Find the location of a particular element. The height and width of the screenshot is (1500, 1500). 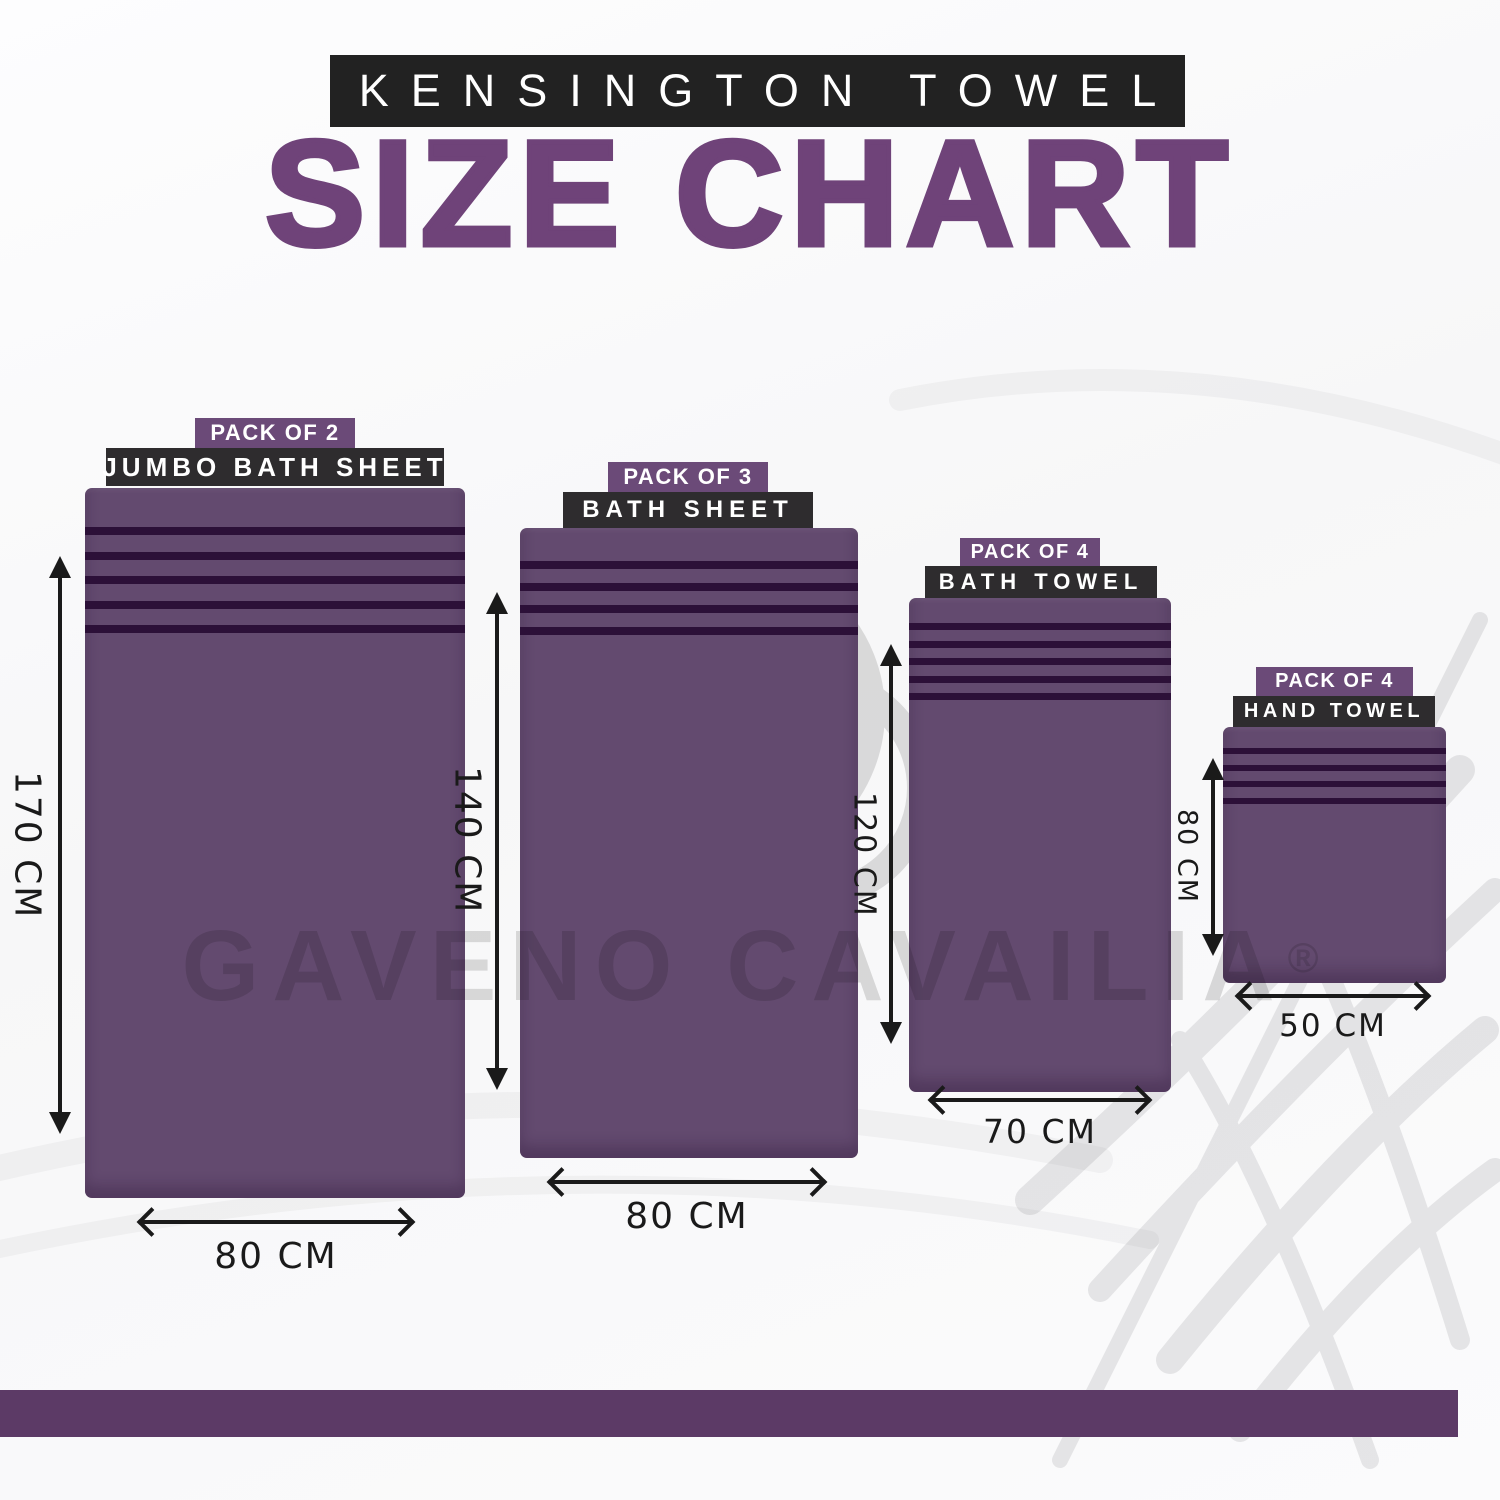

height-label: 140 CM is located at coordinates (467, 840).